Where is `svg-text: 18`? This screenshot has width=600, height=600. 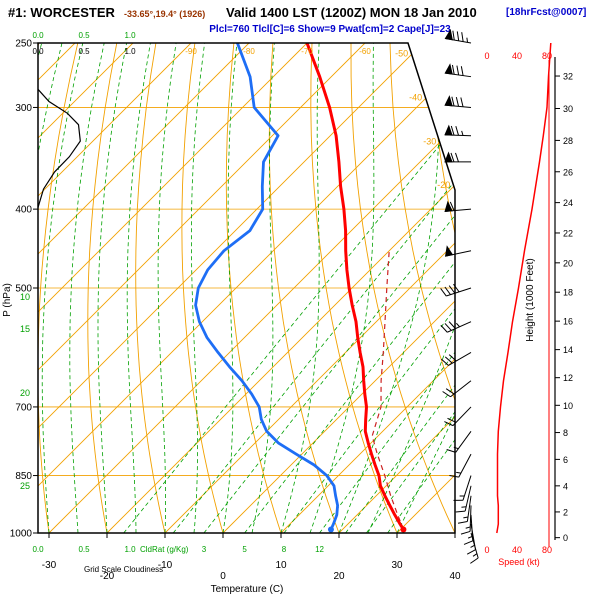
svg-text: 18 is located at coordinates (568, 293).